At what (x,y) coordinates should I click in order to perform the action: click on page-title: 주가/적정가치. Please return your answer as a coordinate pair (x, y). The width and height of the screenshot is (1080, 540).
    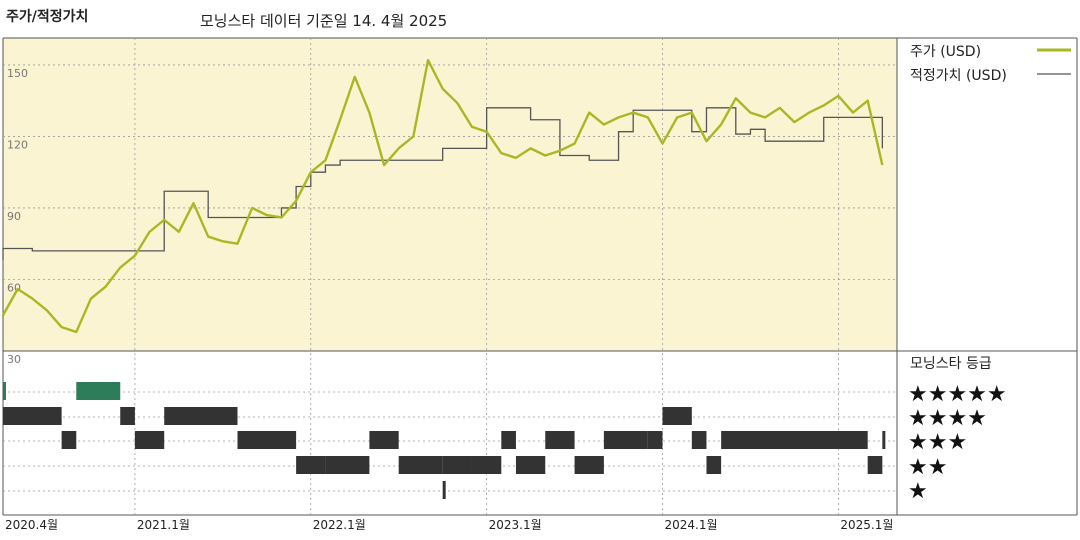
    Looking at the image, I should click on (47, 17).